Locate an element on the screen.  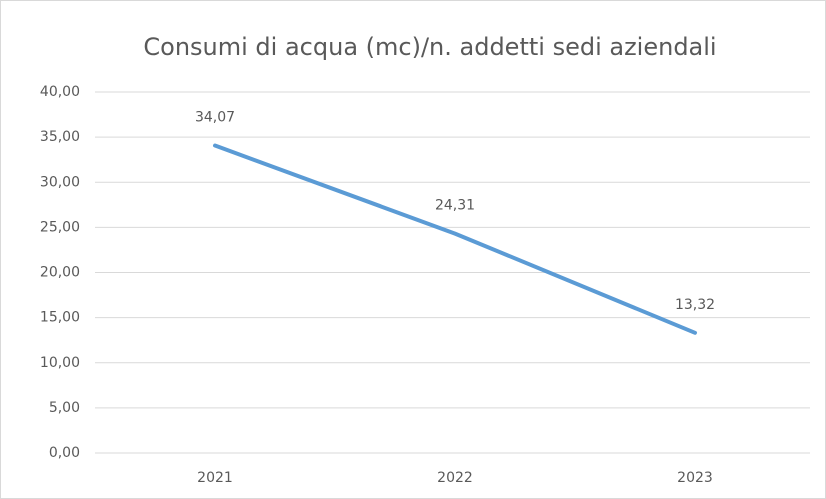
data-label: 13,32 is located at coordinates (695, 305).